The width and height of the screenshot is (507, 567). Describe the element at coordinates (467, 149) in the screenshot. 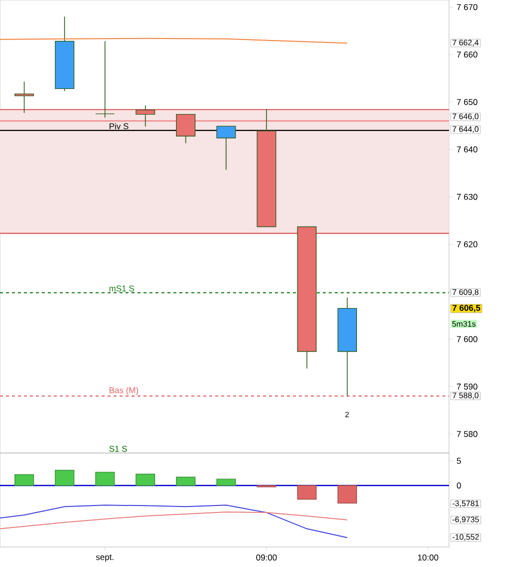

I see `y-tick-label: 7 640` at that location.